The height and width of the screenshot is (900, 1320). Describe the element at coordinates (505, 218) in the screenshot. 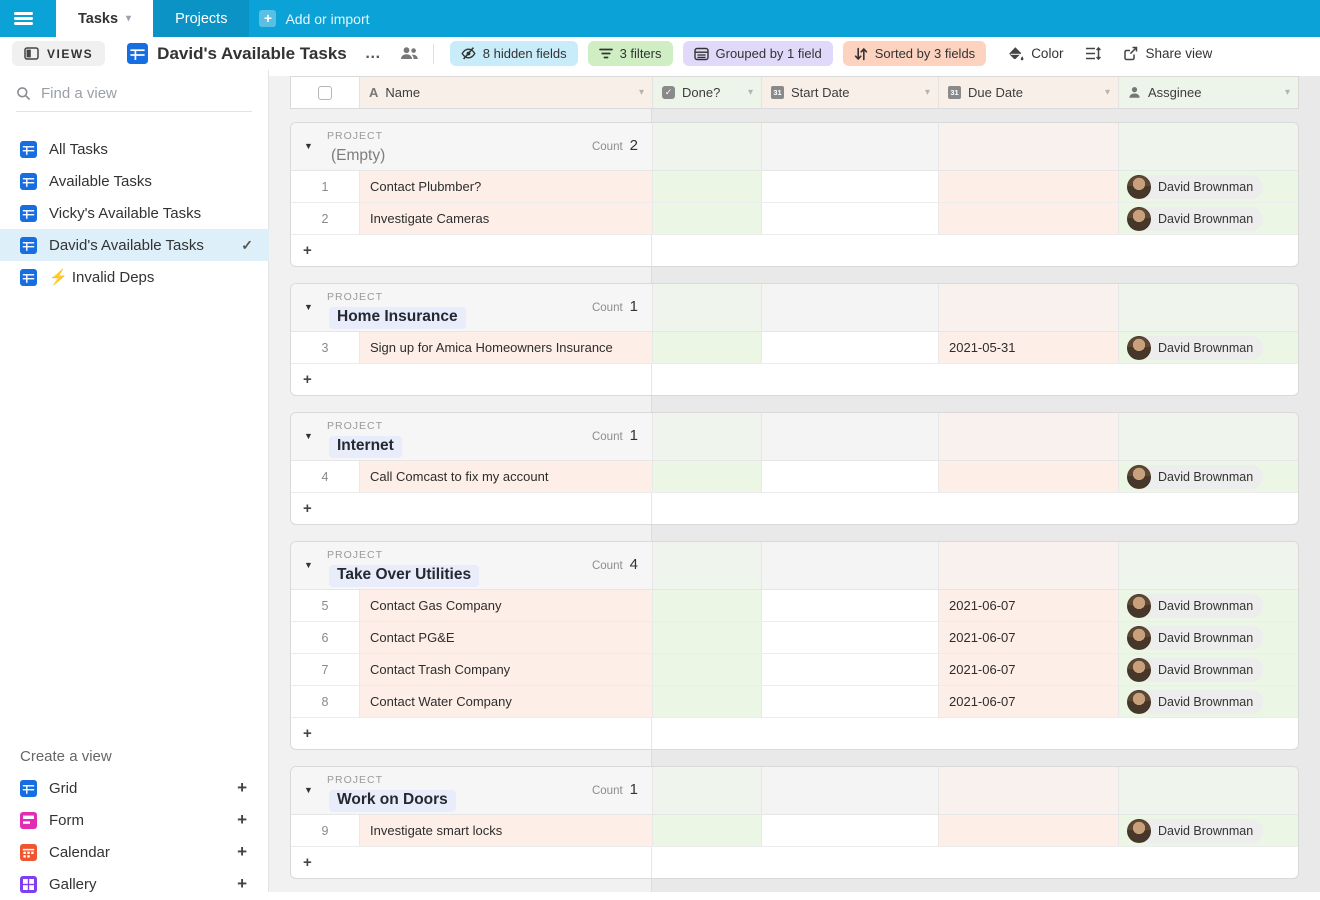

I see `cell-name: Investigate Cameras` at that location.